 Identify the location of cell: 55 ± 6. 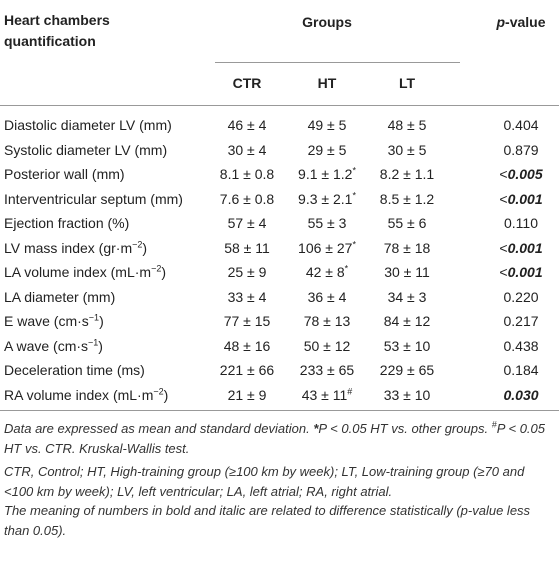
(407, 223).